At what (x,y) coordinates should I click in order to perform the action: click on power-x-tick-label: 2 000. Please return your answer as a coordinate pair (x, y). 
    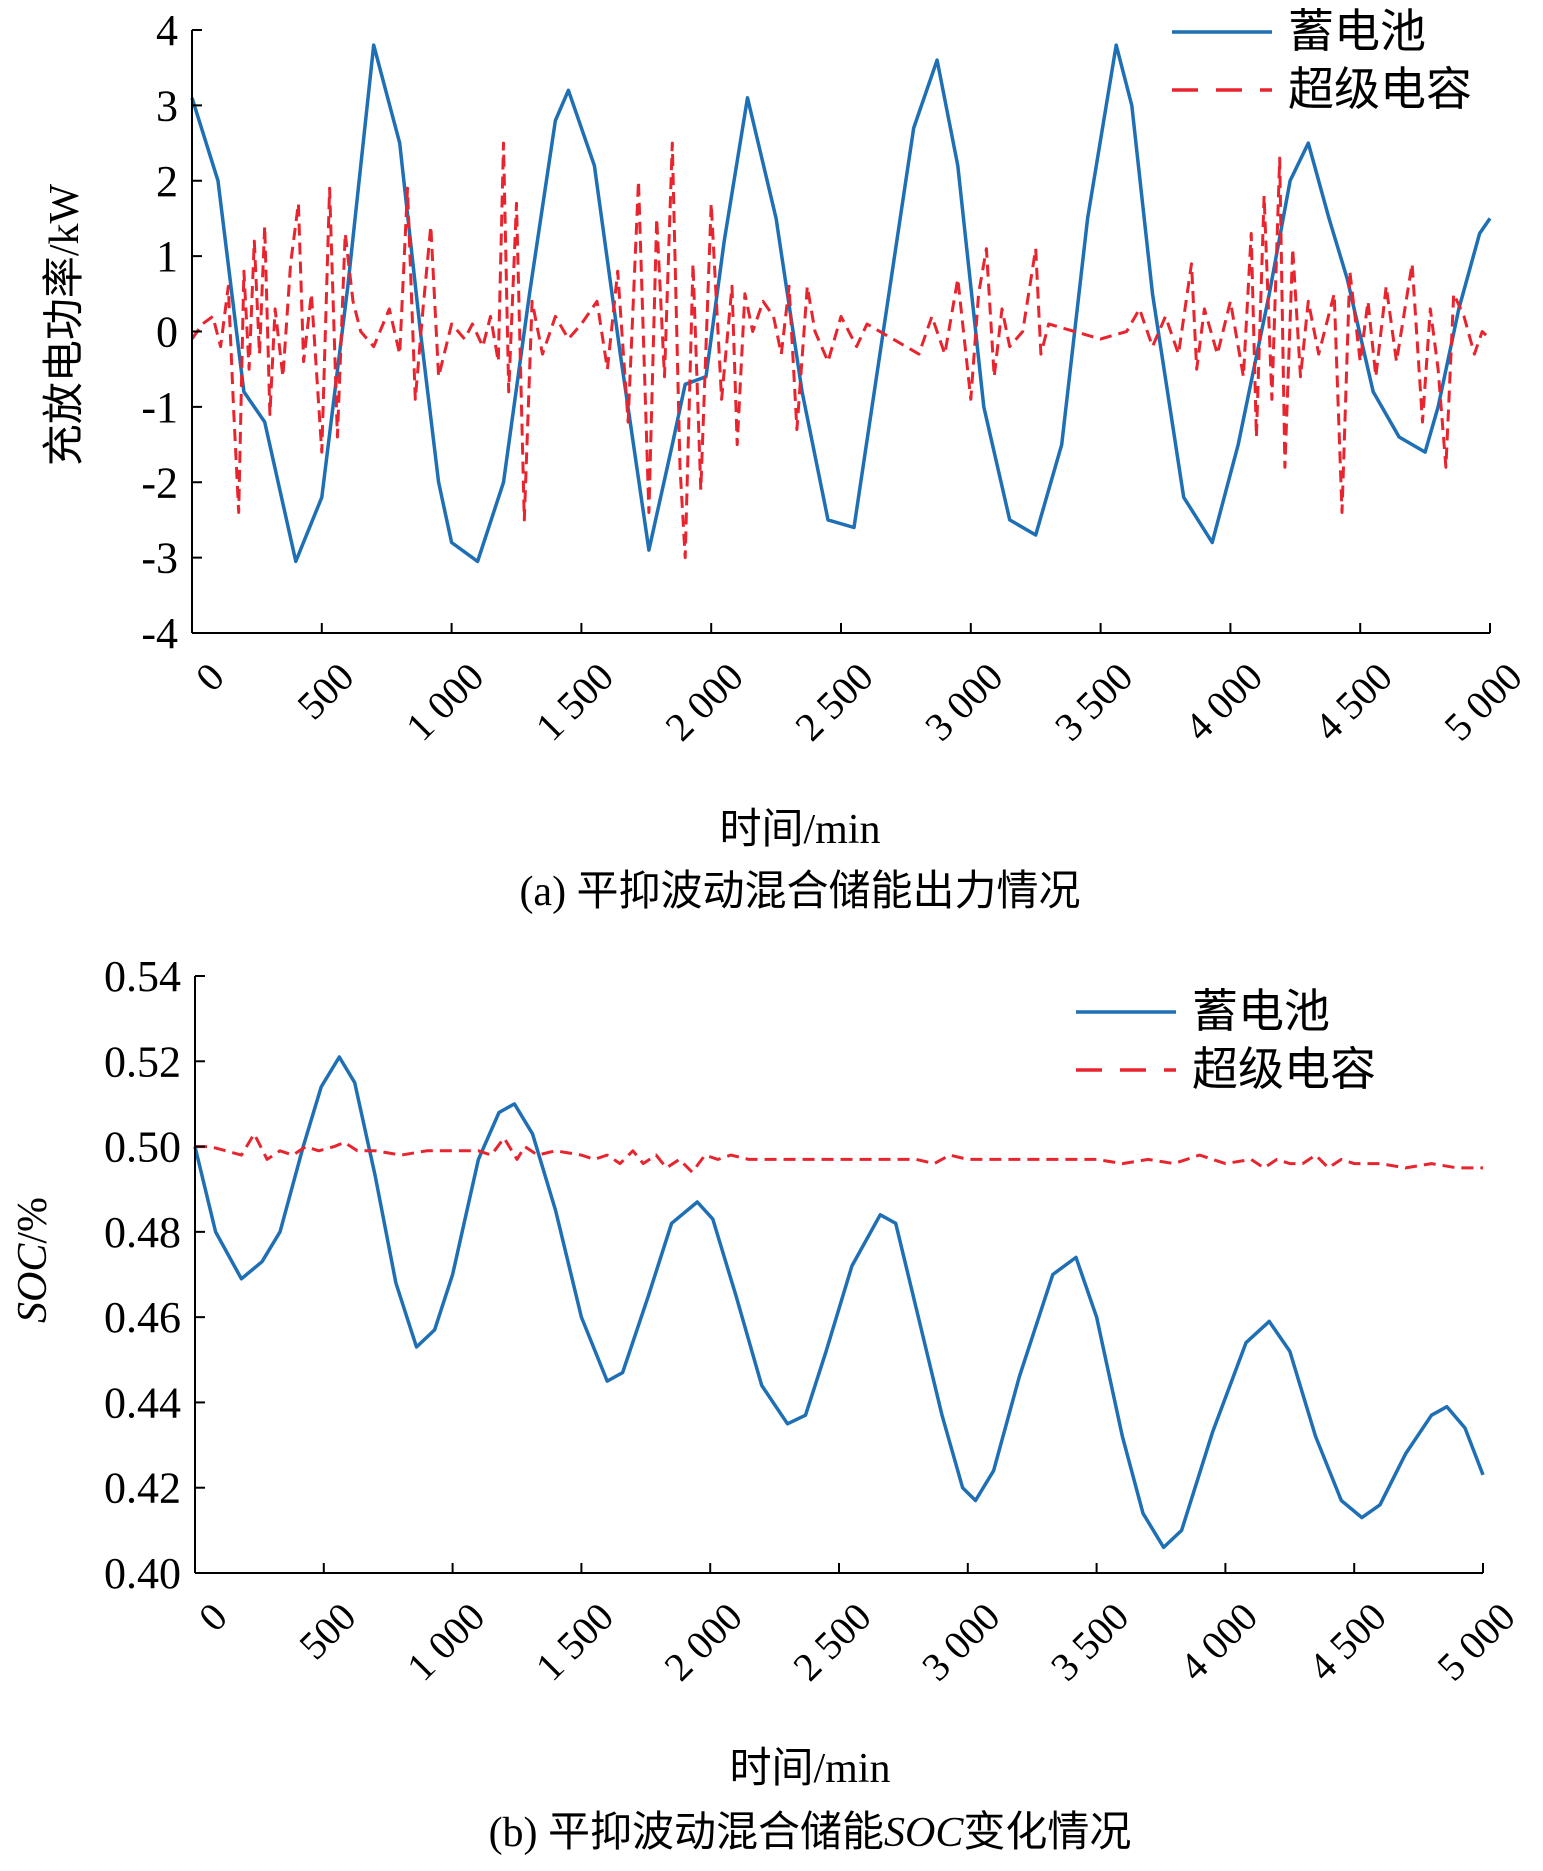
    Looking at the image, I should click on (703, 701).